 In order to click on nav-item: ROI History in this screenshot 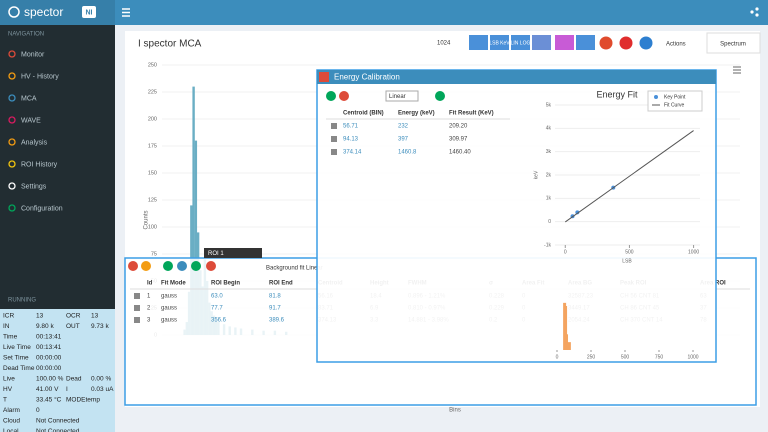, I will do `click(39, 164)`.